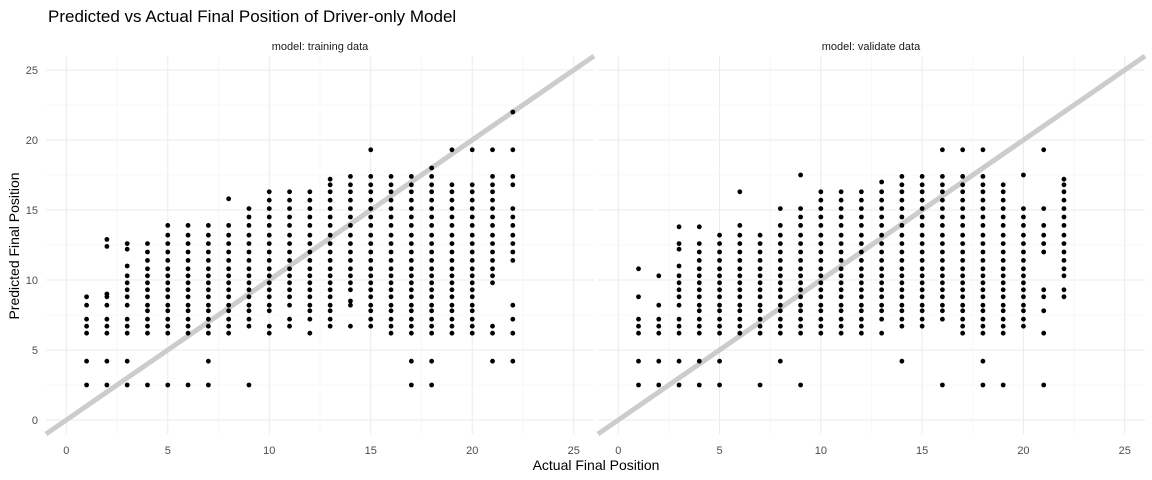 This screenshot has width=1152, height=480. I want to click on x-tick-label: 0, so click(618, 451).